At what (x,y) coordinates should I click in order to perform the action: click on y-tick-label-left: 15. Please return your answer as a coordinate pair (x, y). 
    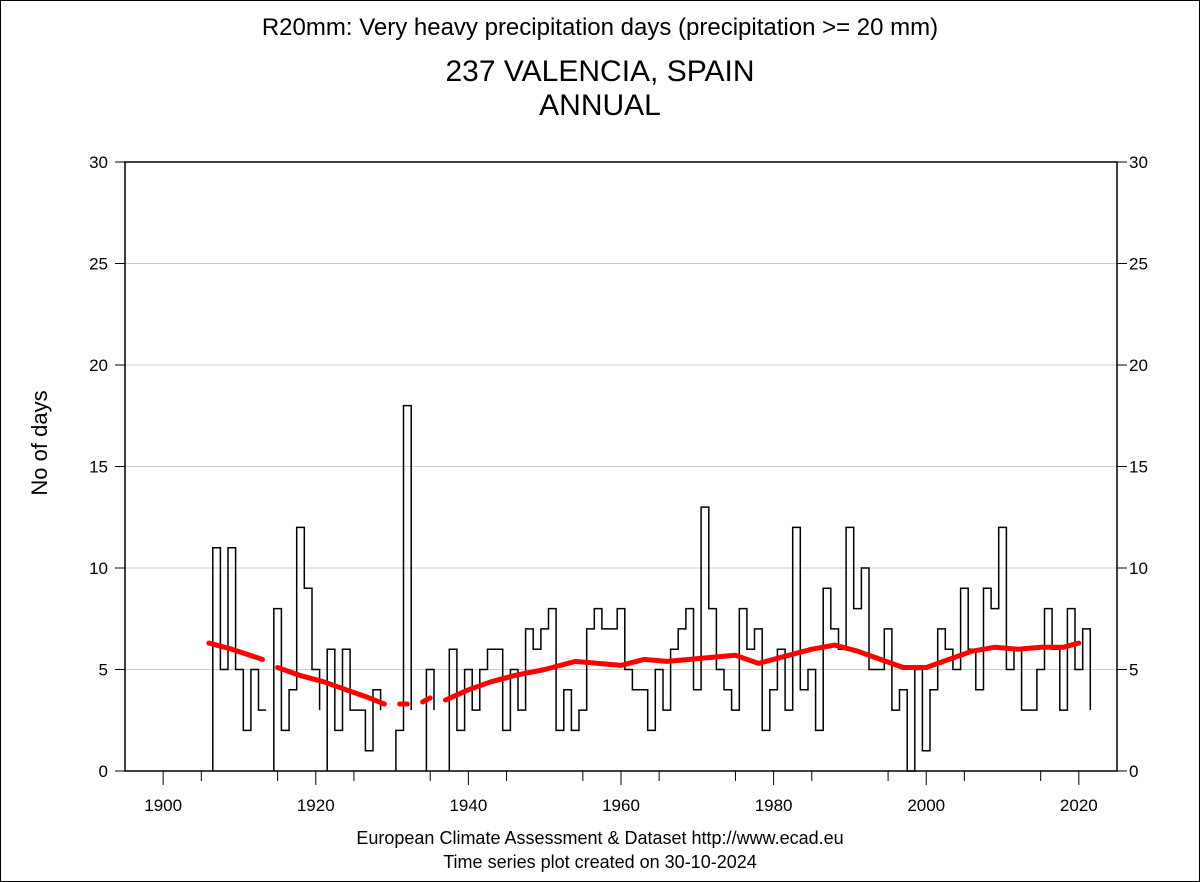
    Looking at the image, I should click on (98, 467).